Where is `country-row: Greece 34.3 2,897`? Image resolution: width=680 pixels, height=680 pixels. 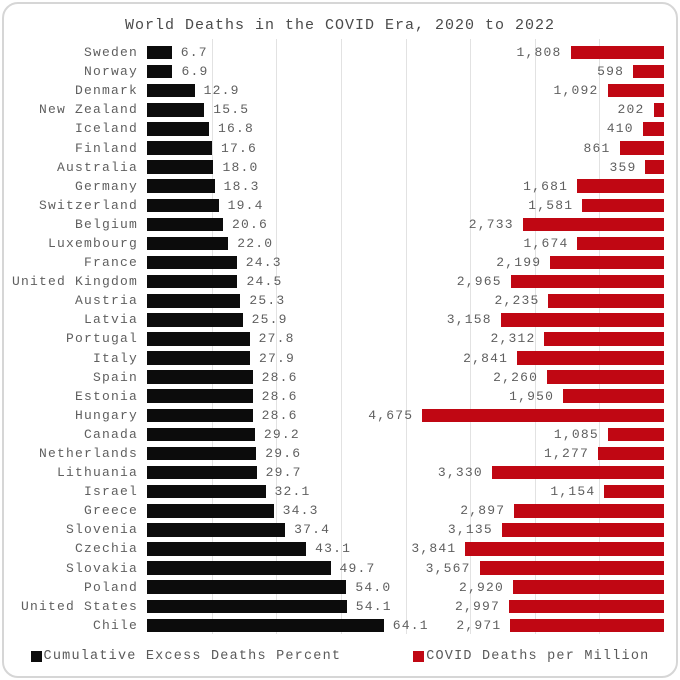 country-row: Greece 34.3 2,897 is located at coordinates (336, 510).